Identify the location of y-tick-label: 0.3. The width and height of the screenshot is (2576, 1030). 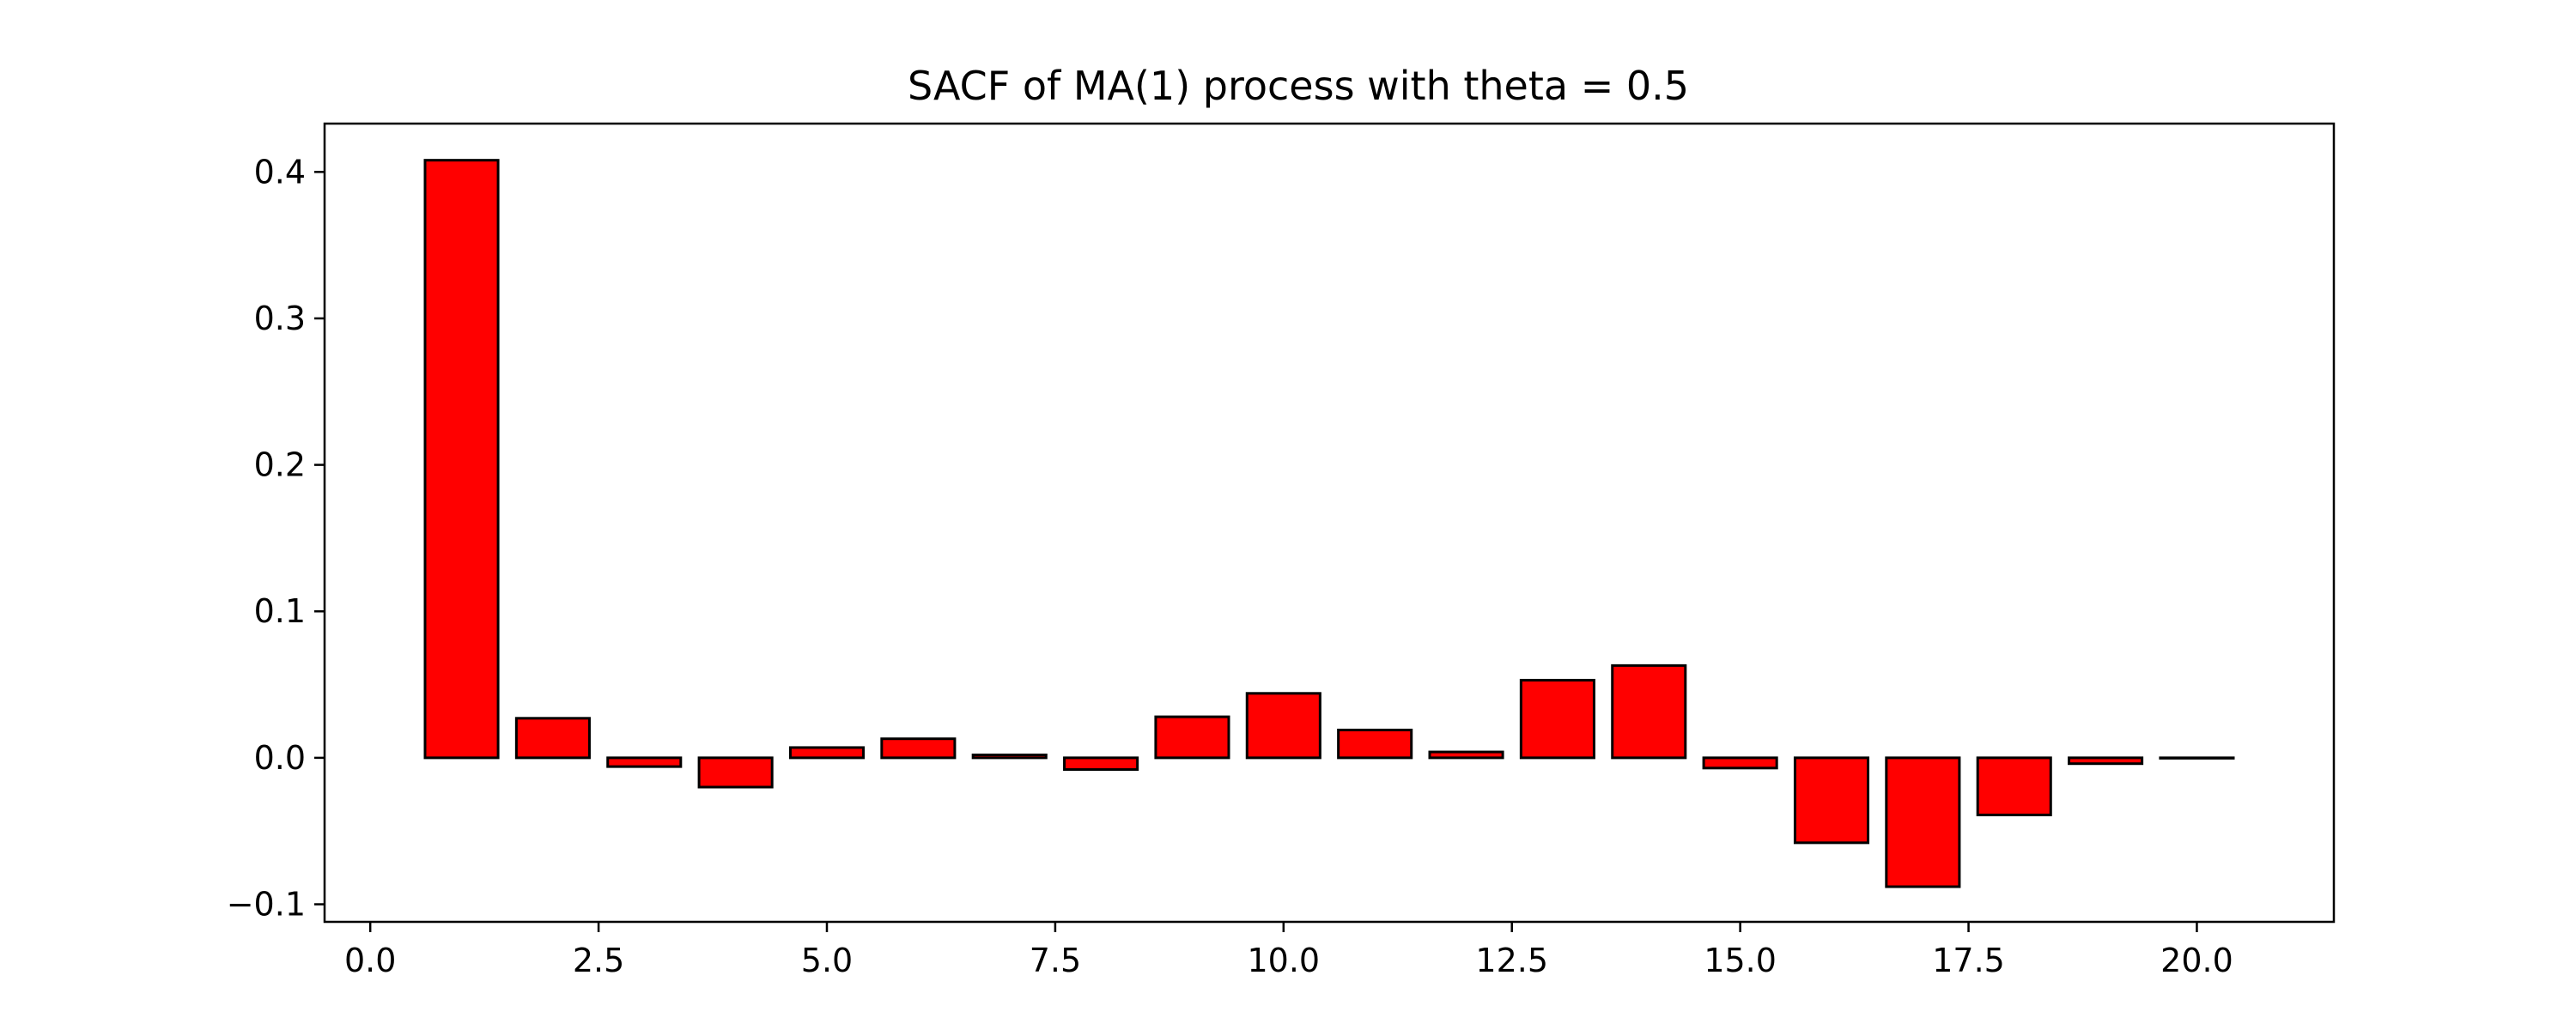
(280, 318).